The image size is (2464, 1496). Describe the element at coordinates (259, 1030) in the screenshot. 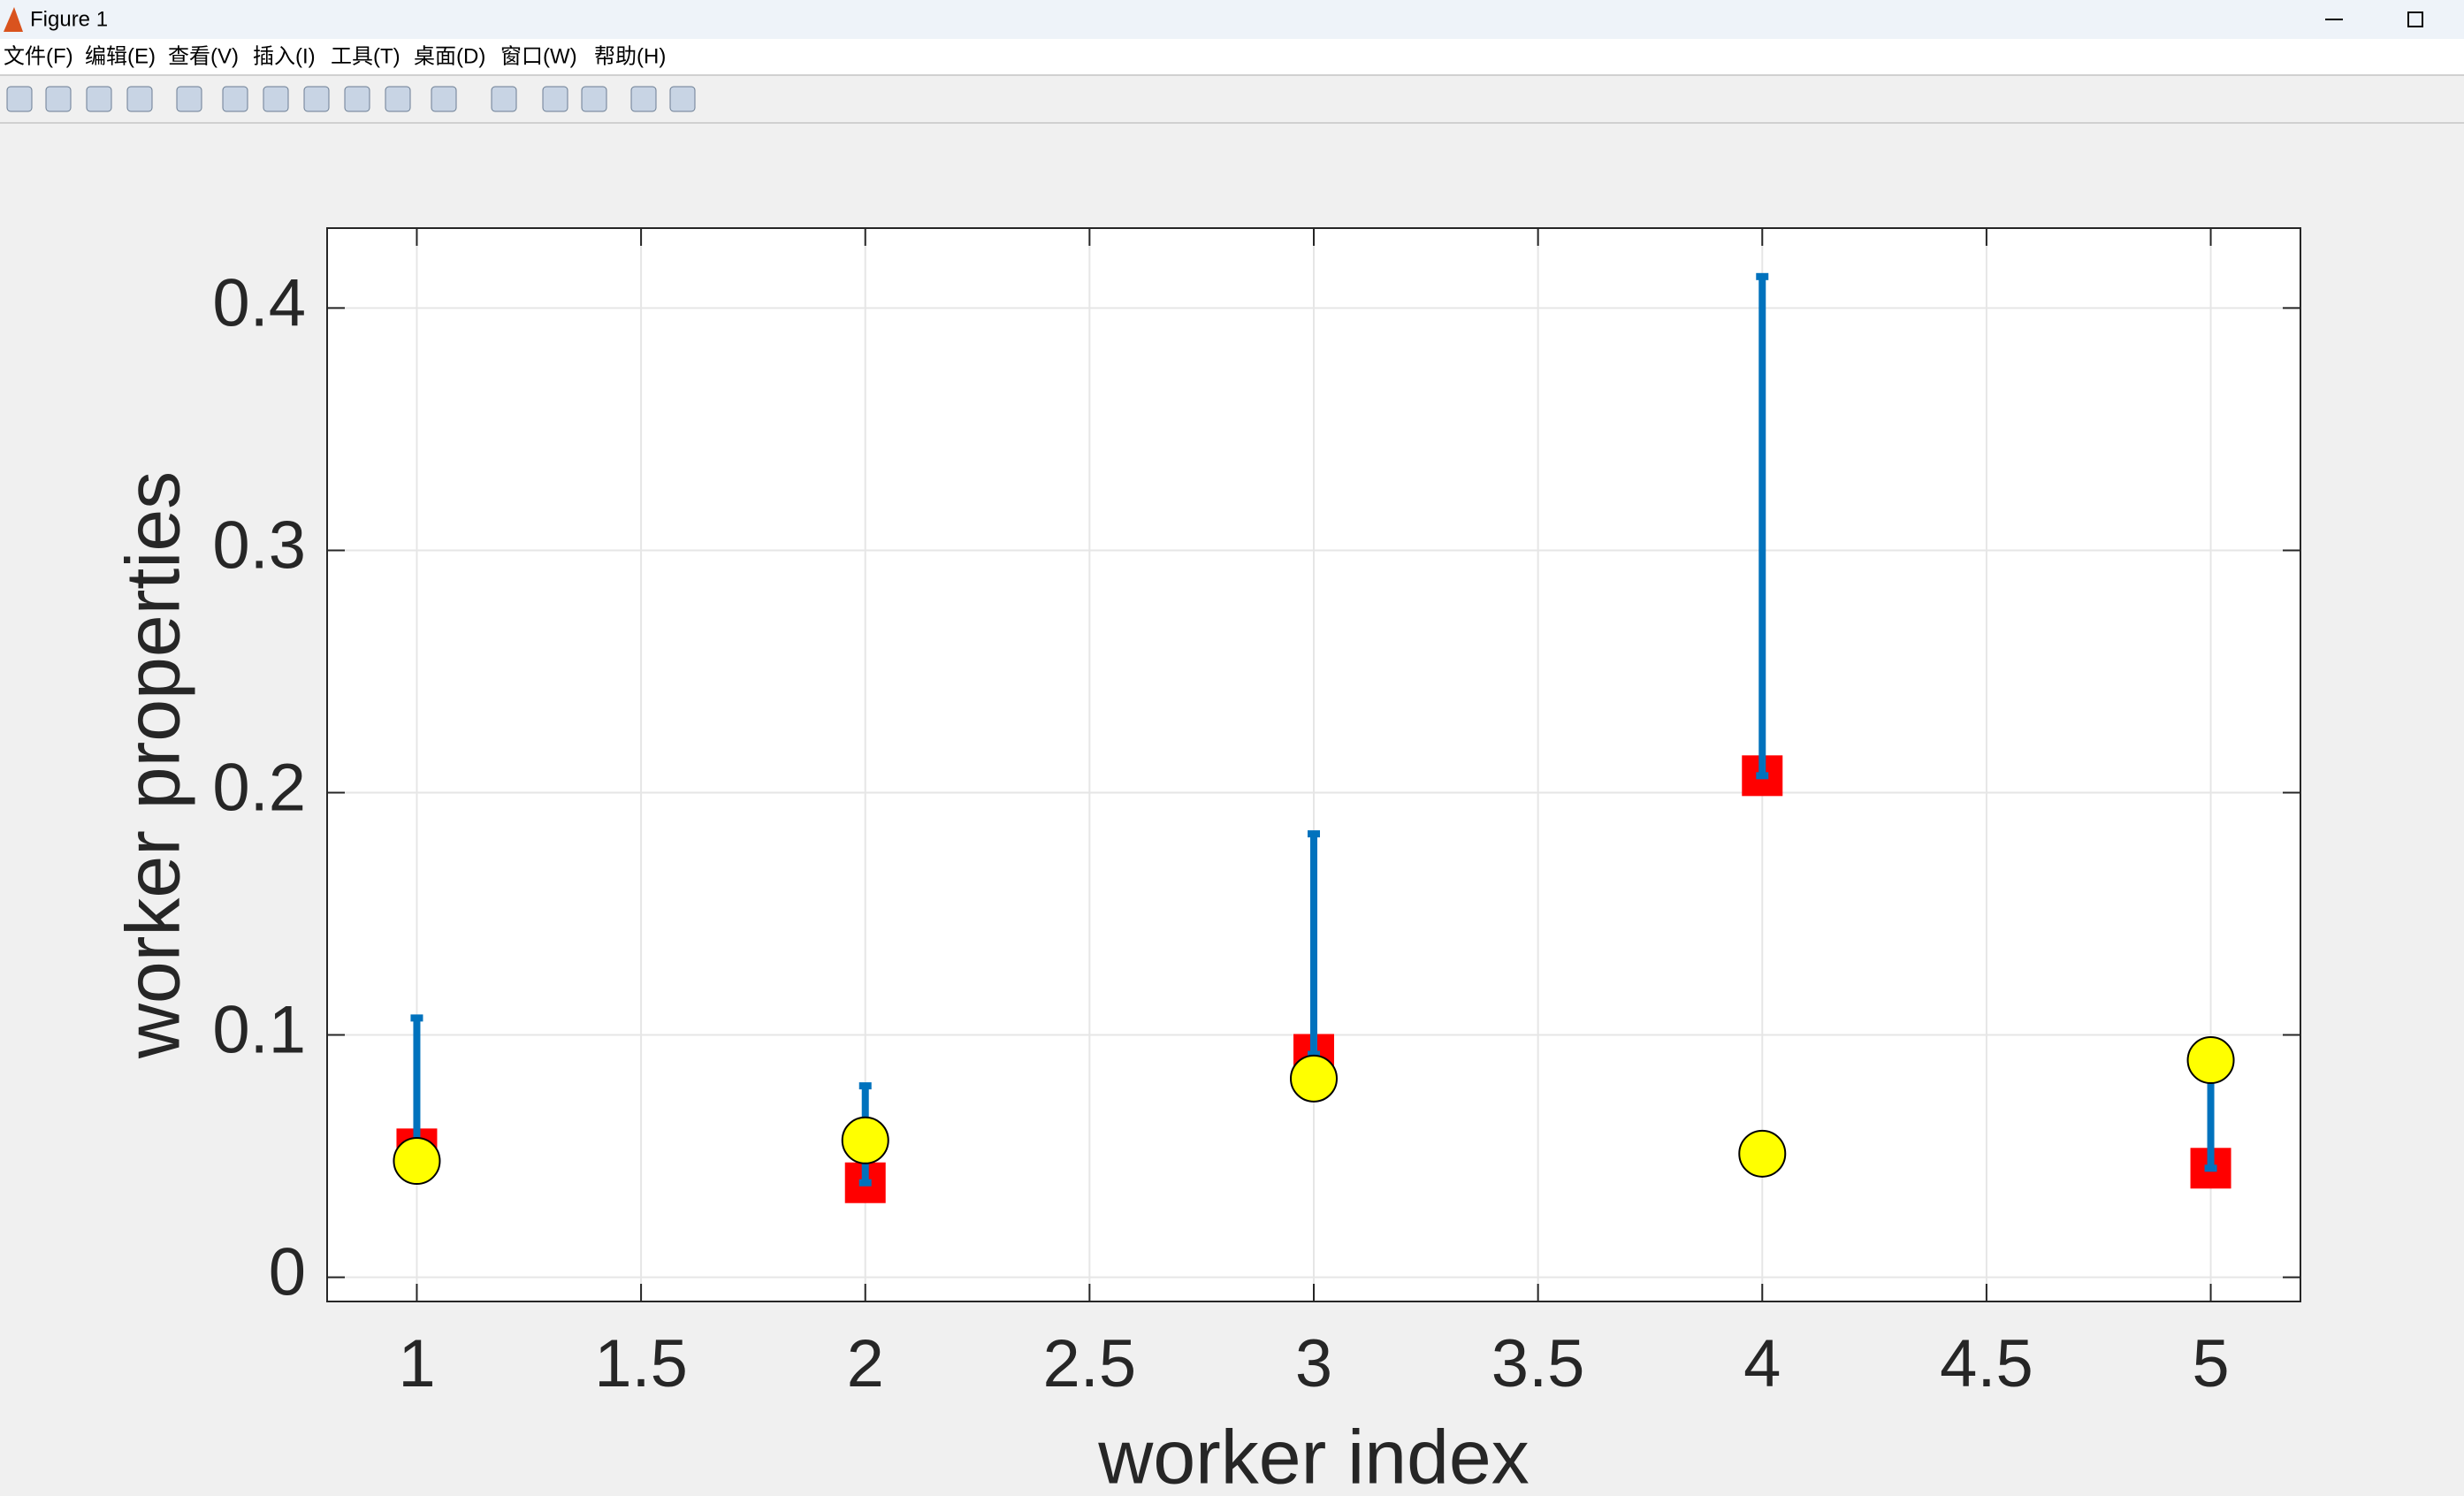

I see `y-tick-label: 0.1` at that location.